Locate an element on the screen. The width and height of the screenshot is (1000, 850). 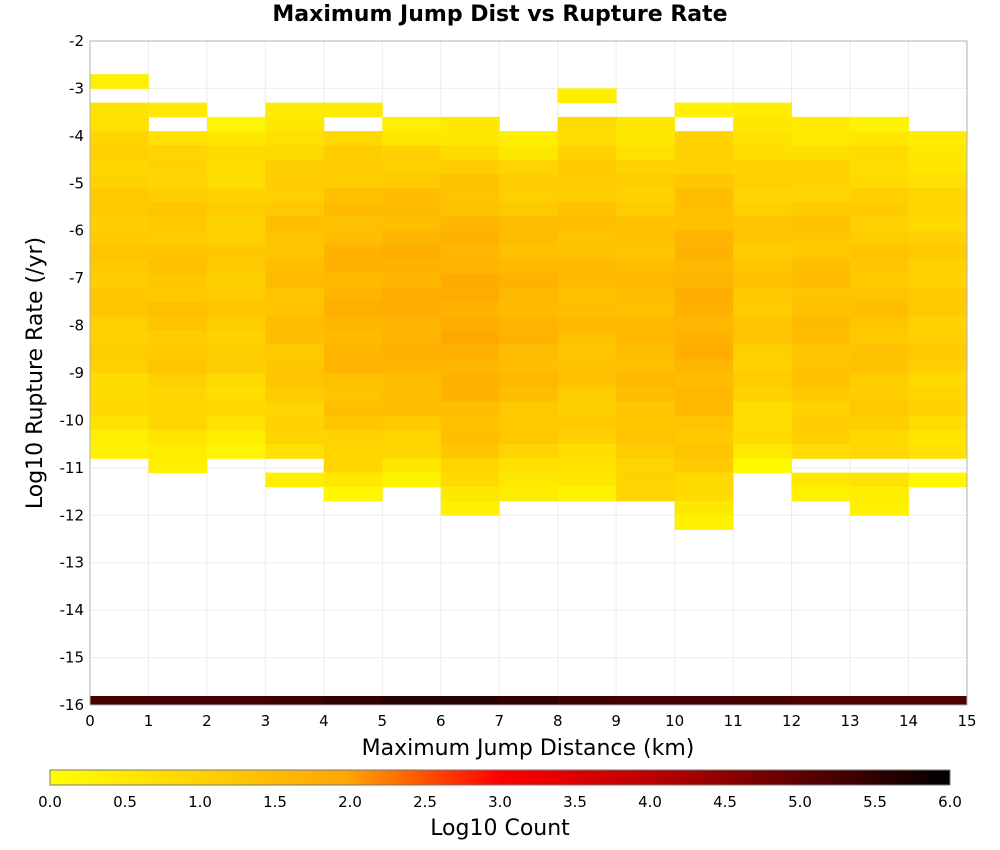
colorbar-tick-label: 6.0 is located at coordinates (950, 802).